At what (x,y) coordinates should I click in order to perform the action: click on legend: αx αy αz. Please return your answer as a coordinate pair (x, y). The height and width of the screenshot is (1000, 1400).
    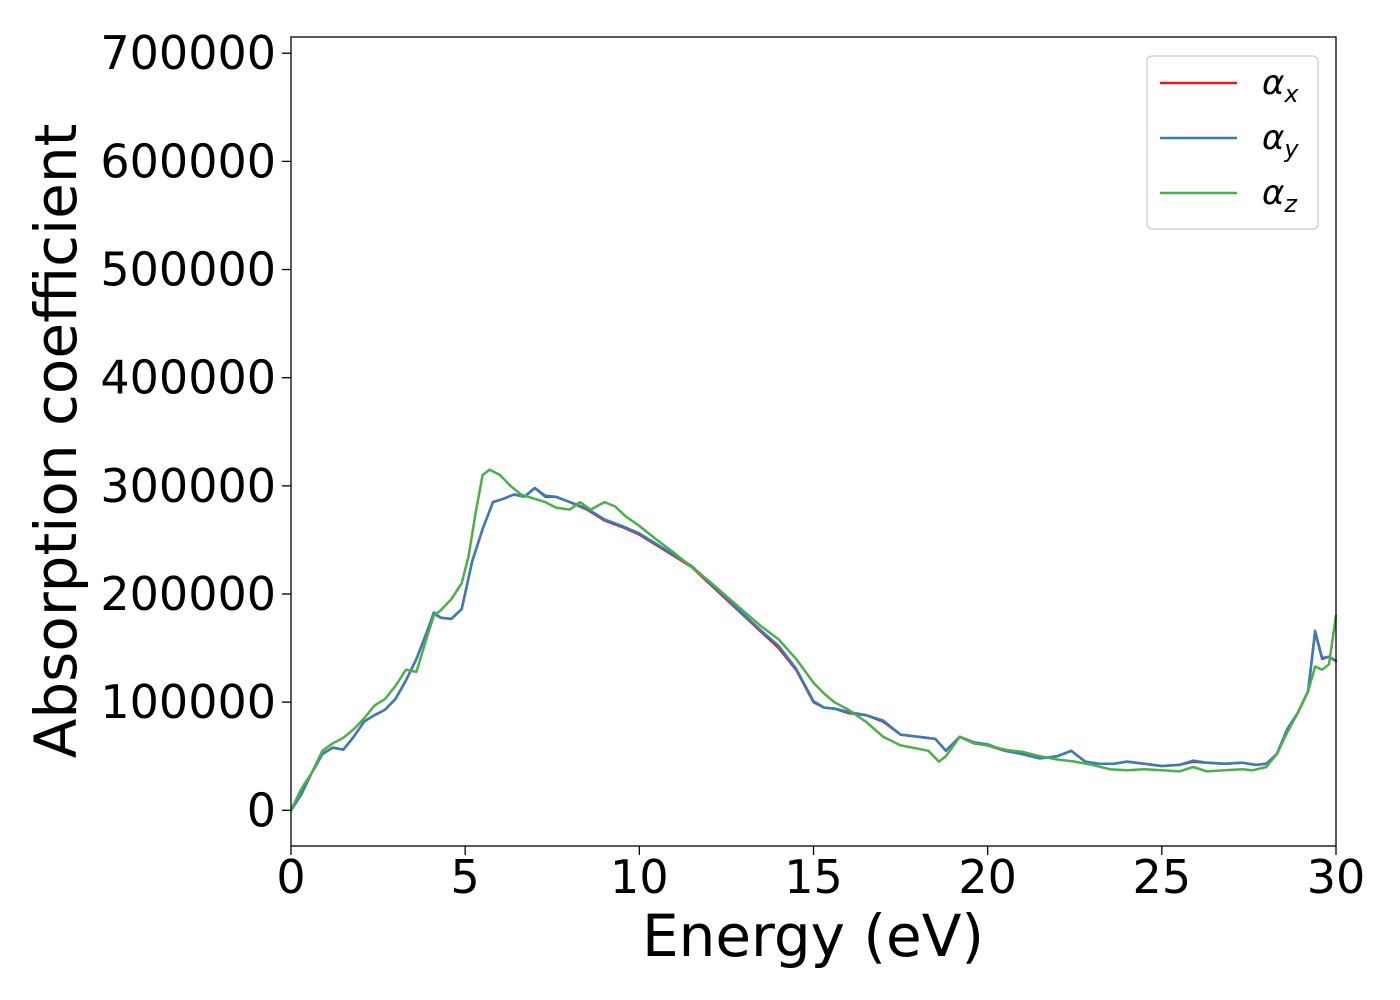
    Looking at the image, I should click on (1232, 142).